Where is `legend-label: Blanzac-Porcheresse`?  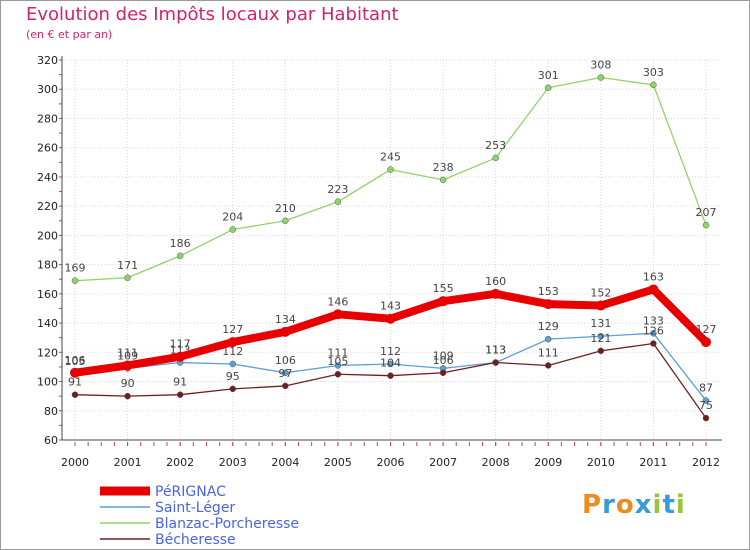
legend-label: Blanzac-Porcheresse is located at coordinates (227, 524).